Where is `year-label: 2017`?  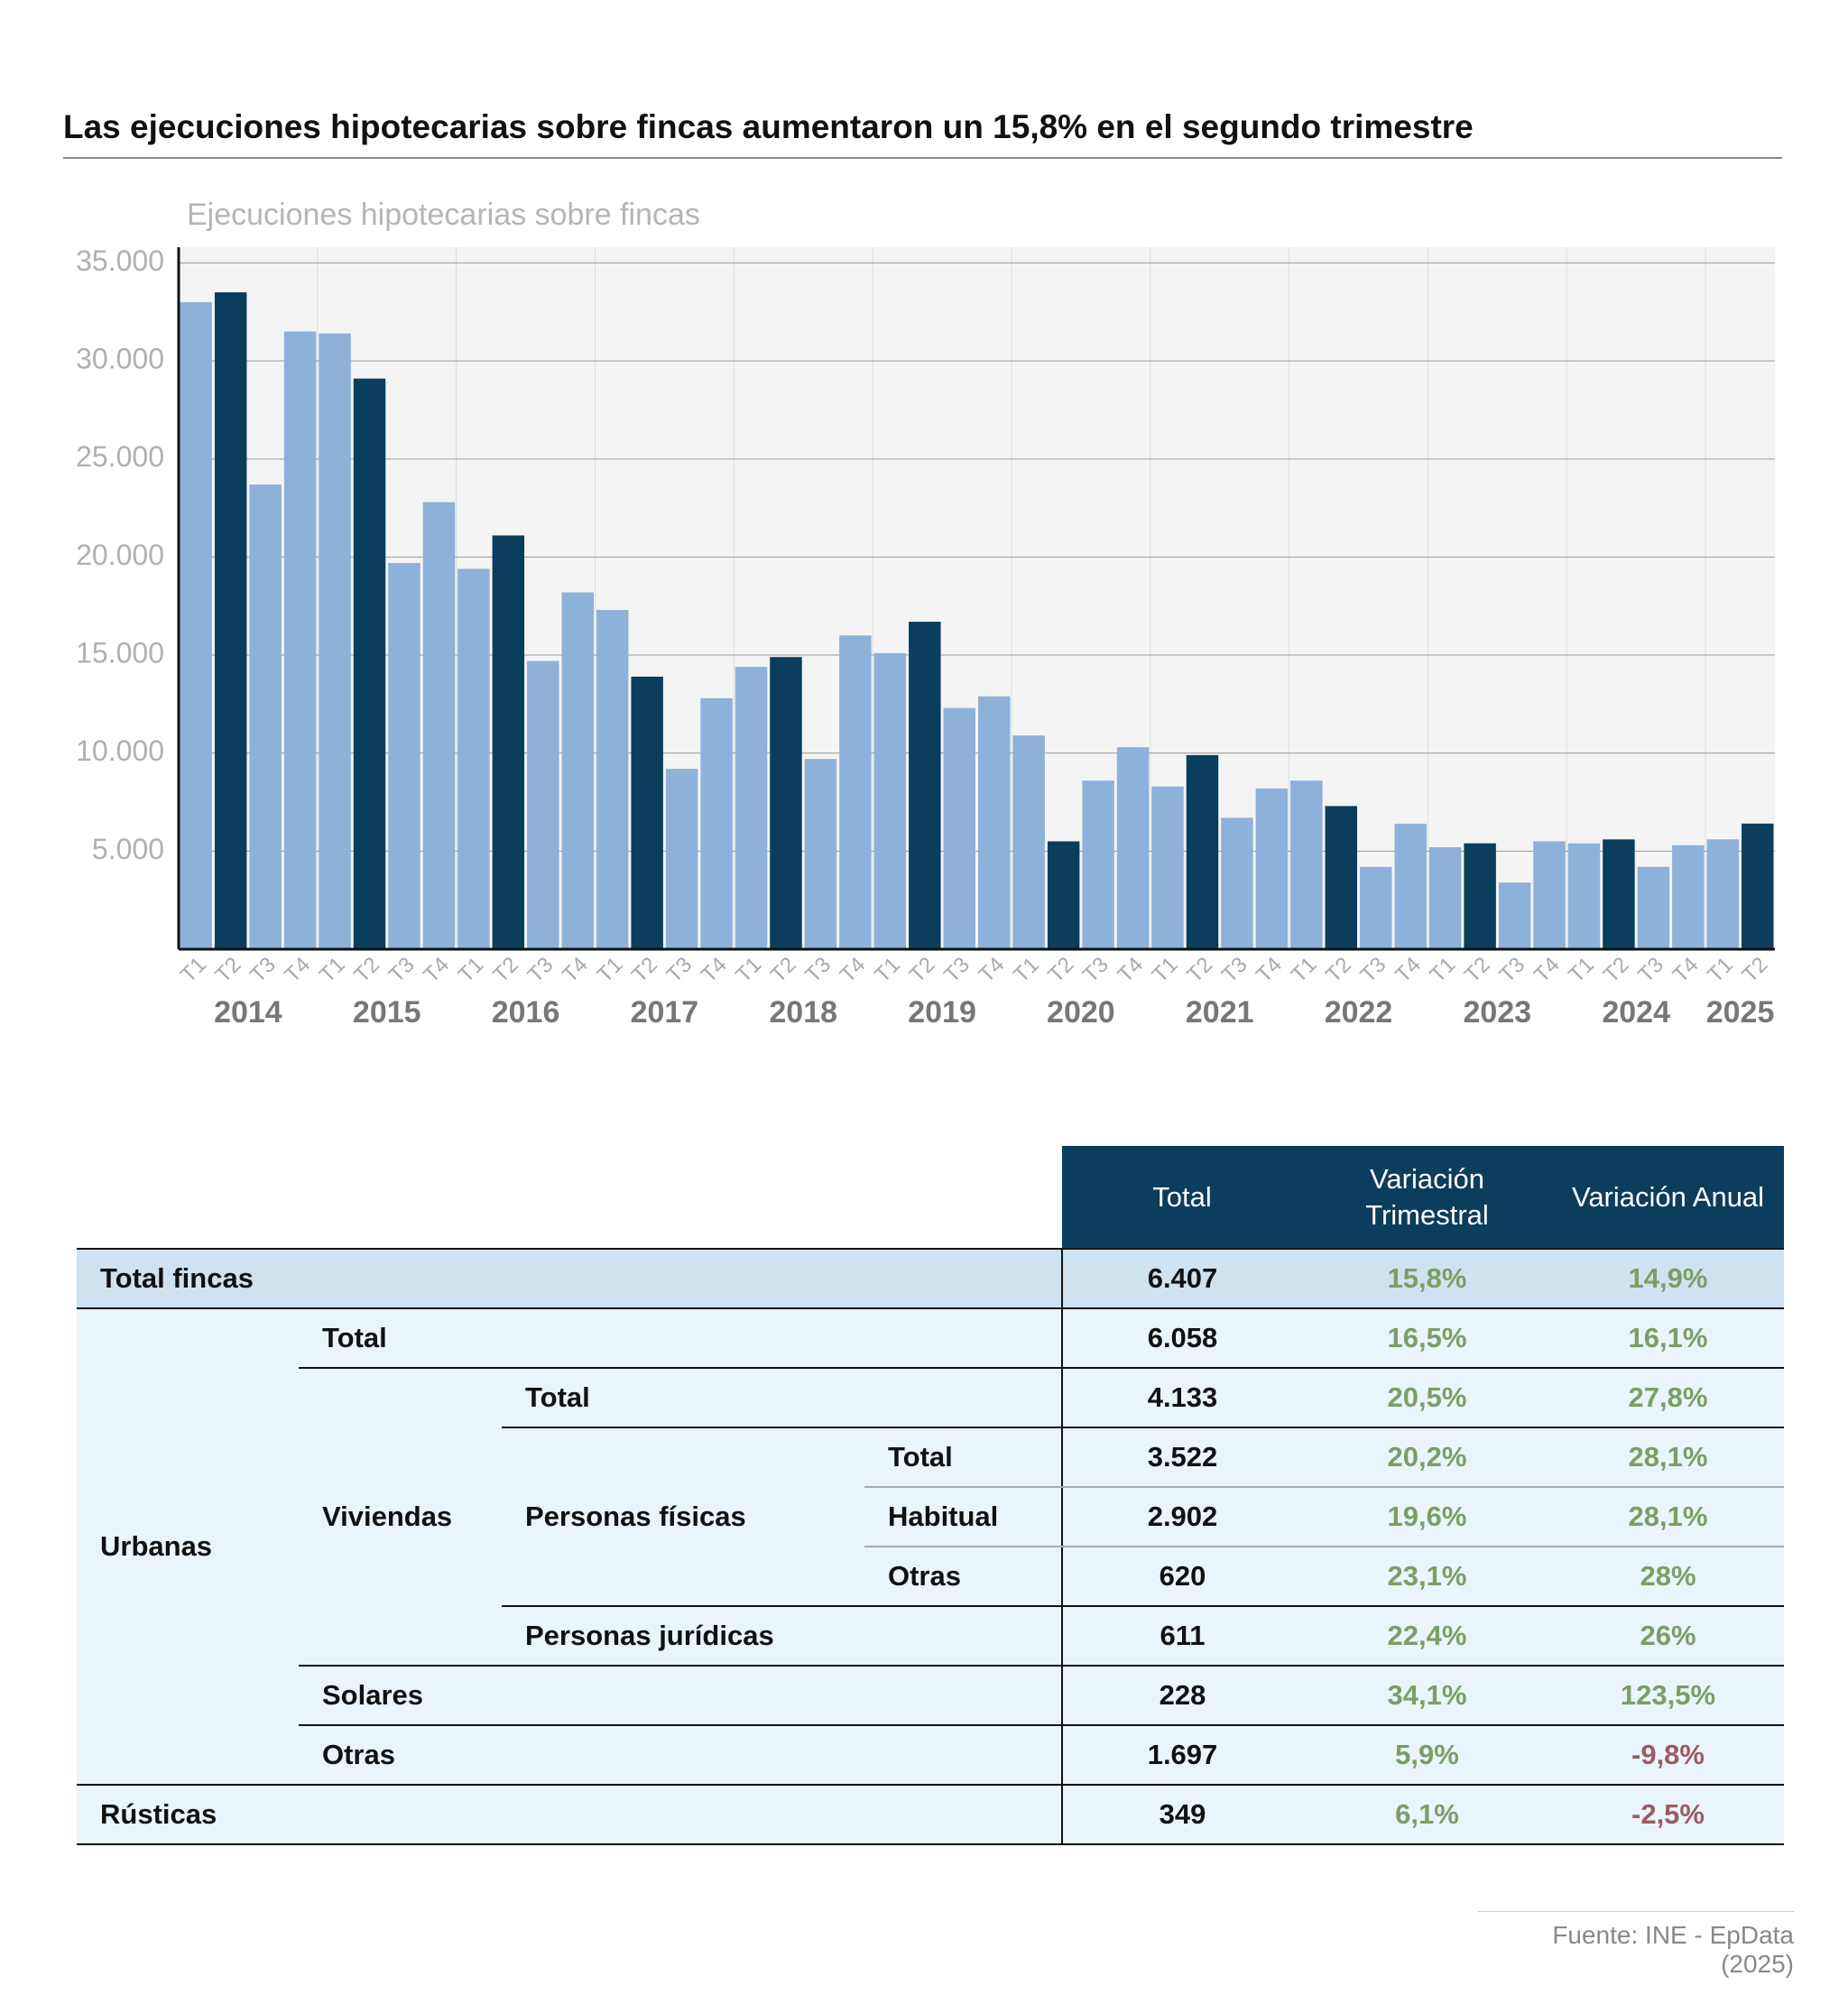 year-label: 2017 is located at coordinates (665, 1012).